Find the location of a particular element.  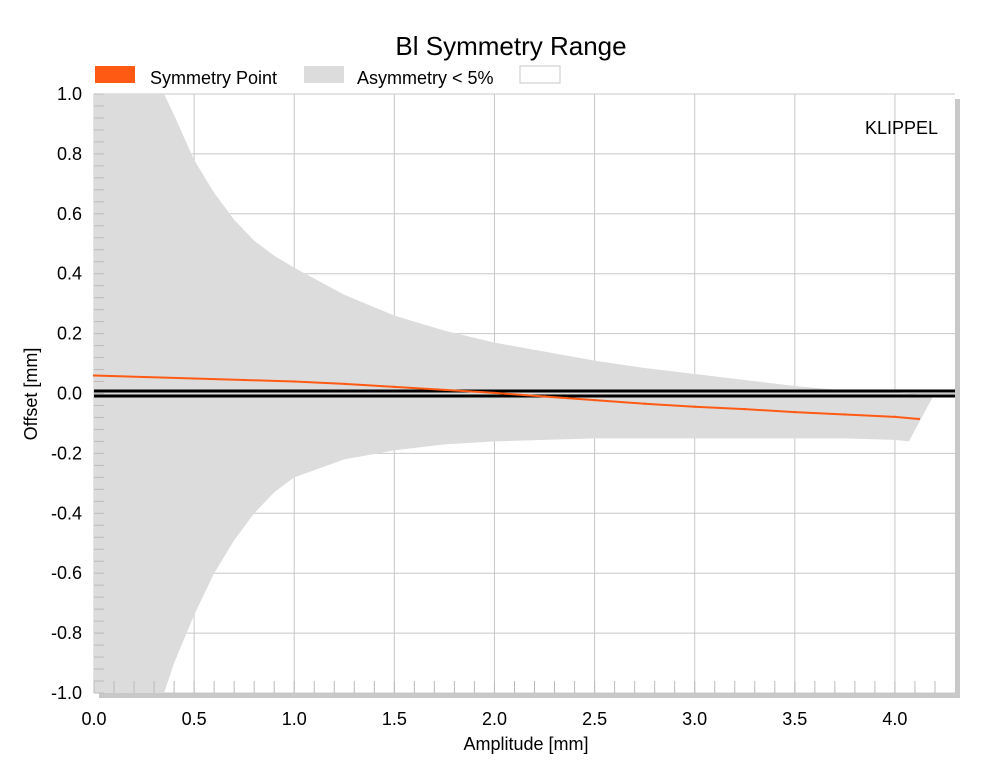

y-tick-label-3: 0.4 is located at coordinates (69, 274).